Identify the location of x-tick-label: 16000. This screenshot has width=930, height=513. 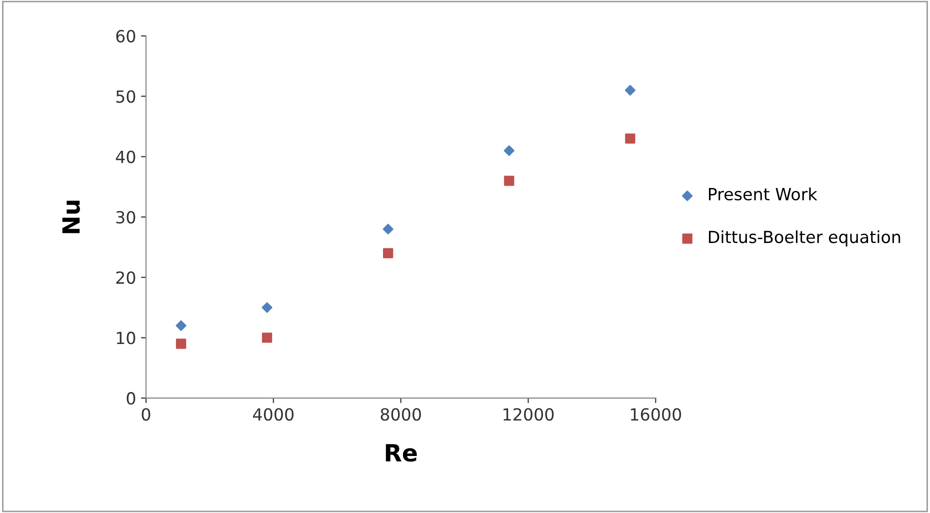
(656, 414).